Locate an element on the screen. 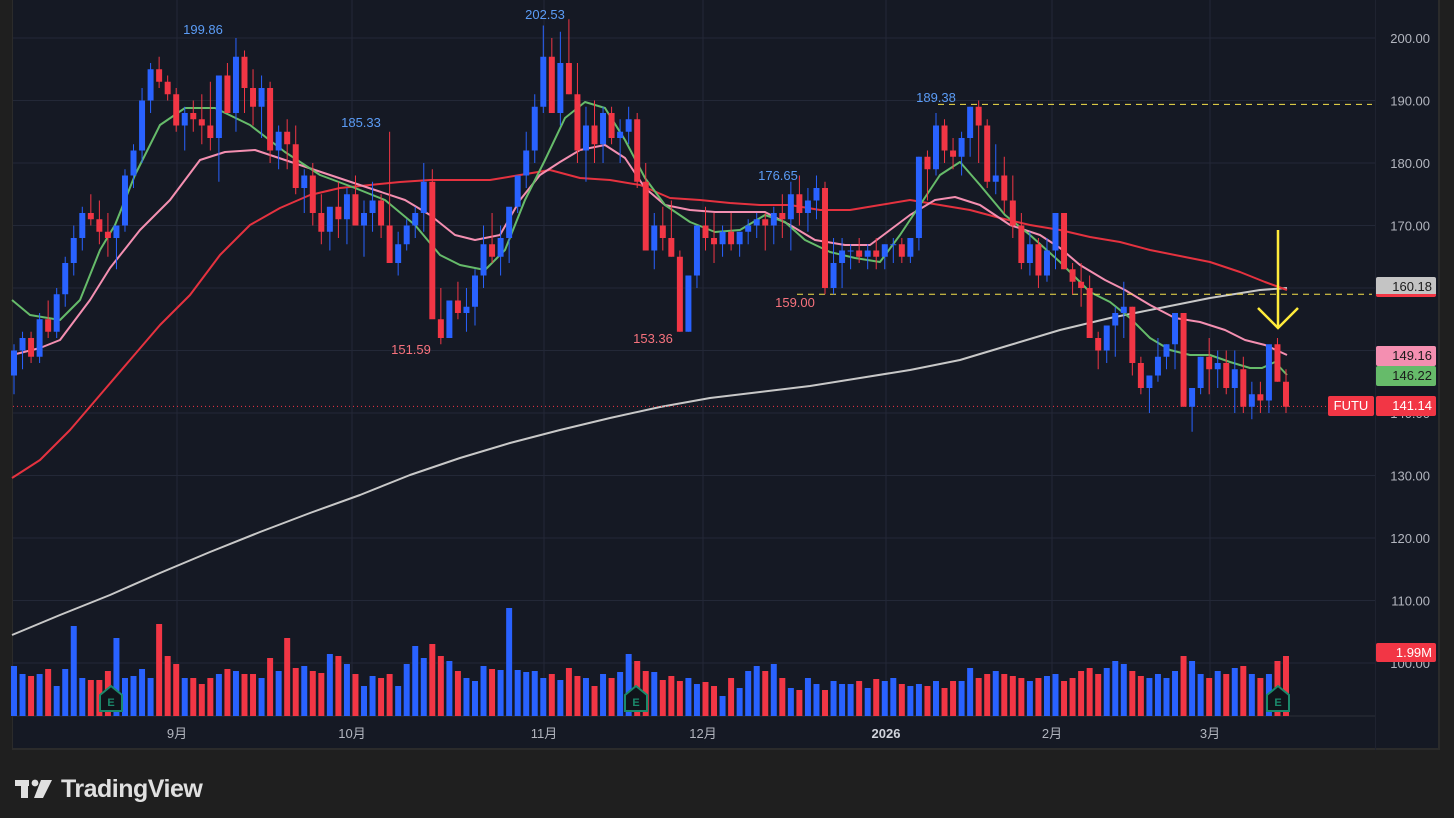  ma200-value-tag: 160.18 is located at coordinates (1406, 287).